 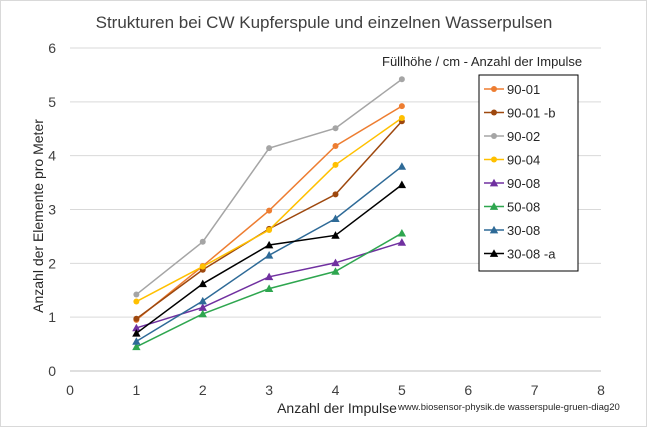 I want to click on series-line, so click(x=269, y=259).